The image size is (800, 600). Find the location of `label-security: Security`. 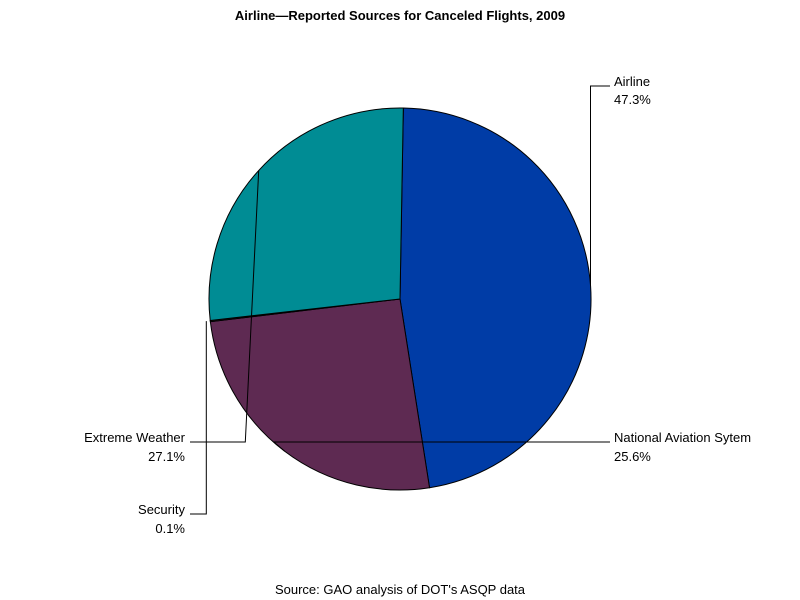

label-security: Security is located at coordinates (161, 509).